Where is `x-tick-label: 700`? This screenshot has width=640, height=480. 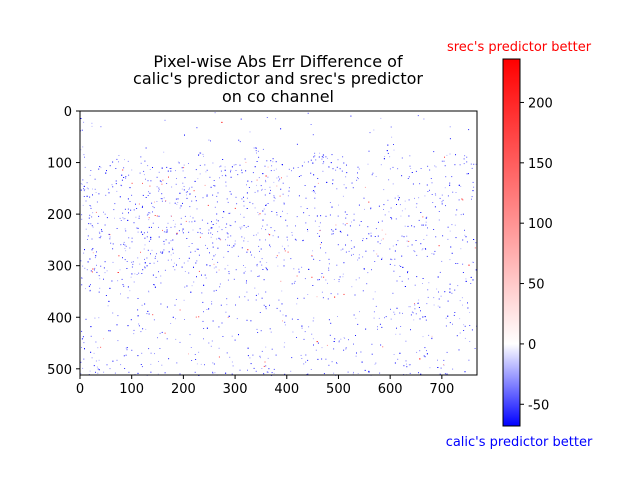
x-tick-label: 700 is located at coordinates (441, 389).